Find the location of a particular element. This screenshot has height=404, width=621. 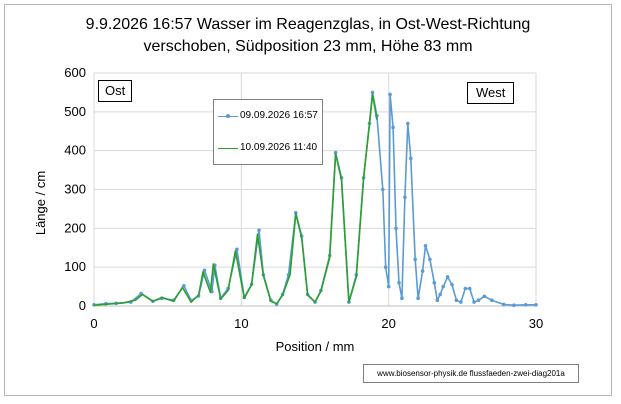

x-tick-label: 10 is located at coordinates (241, 323).